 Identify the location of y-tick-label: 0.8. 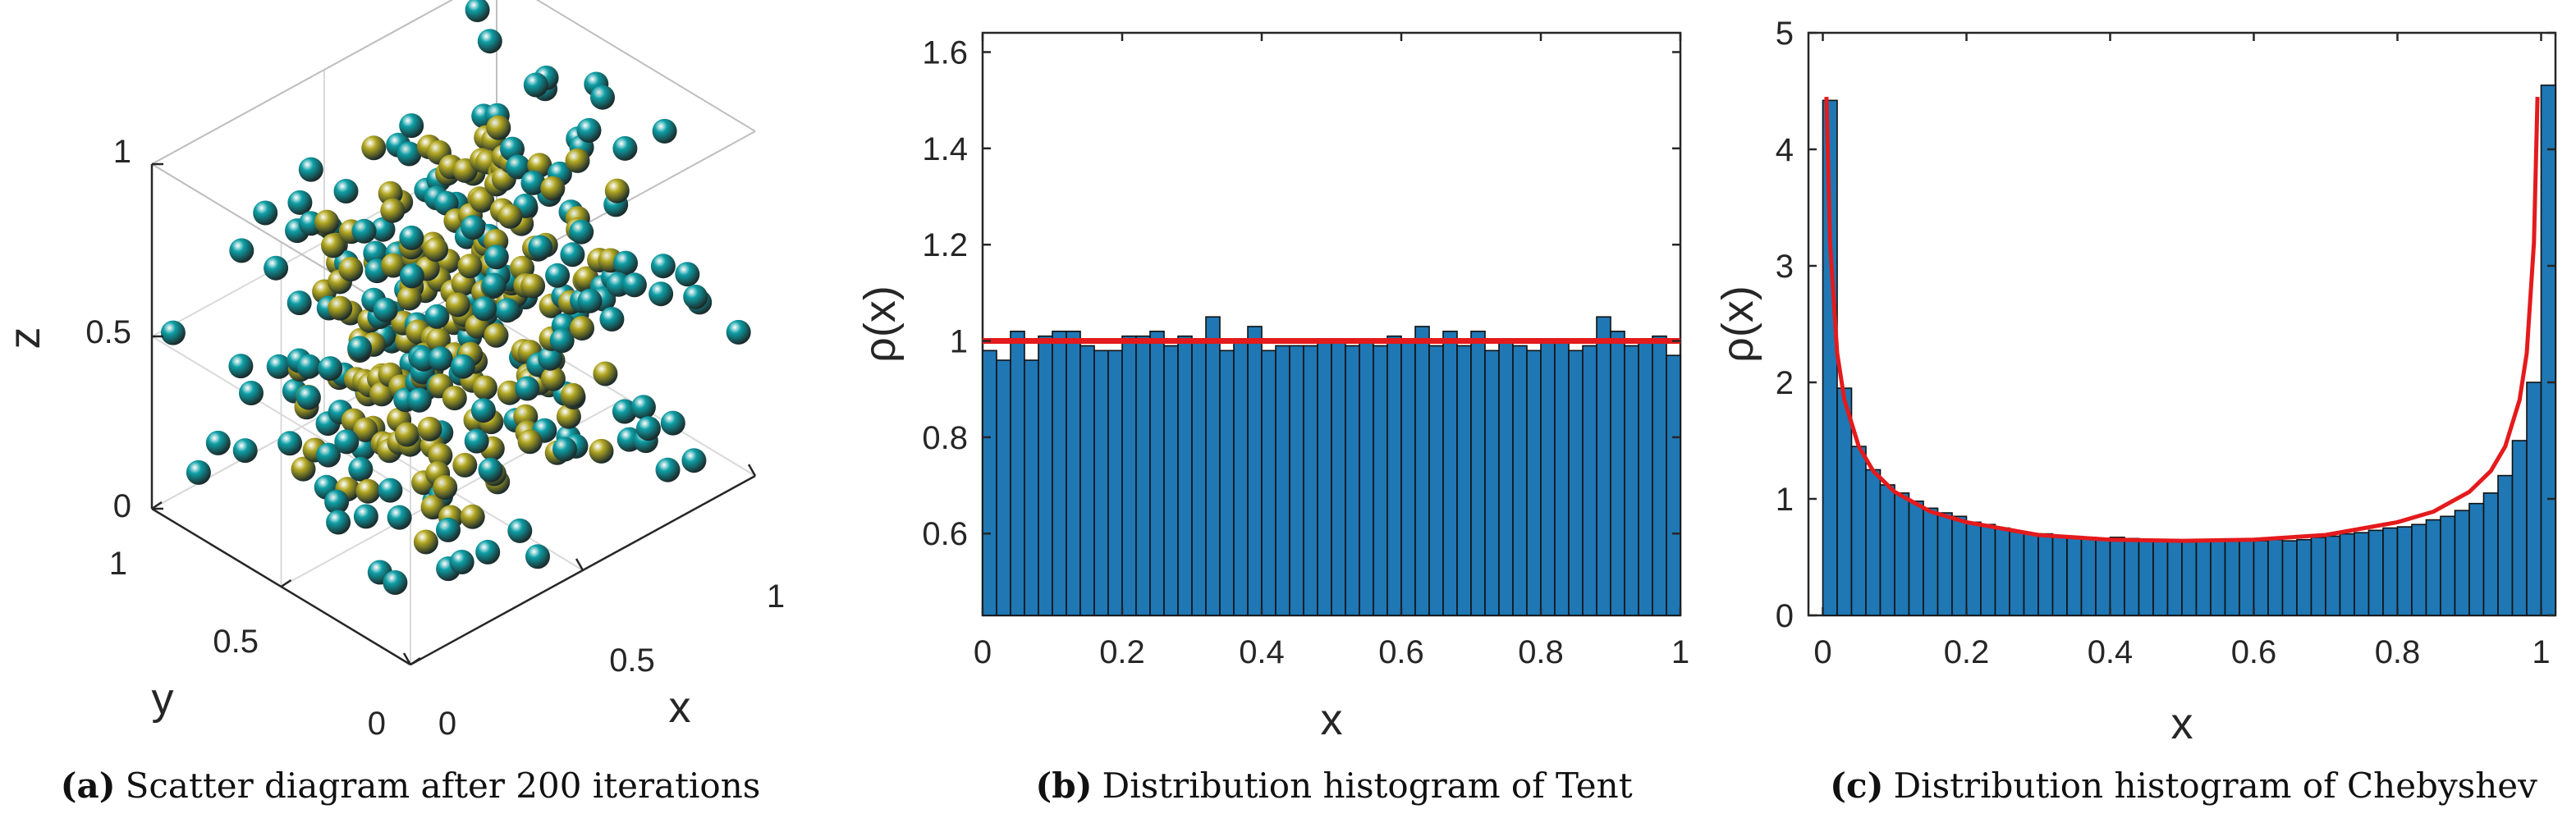
(945, 438).